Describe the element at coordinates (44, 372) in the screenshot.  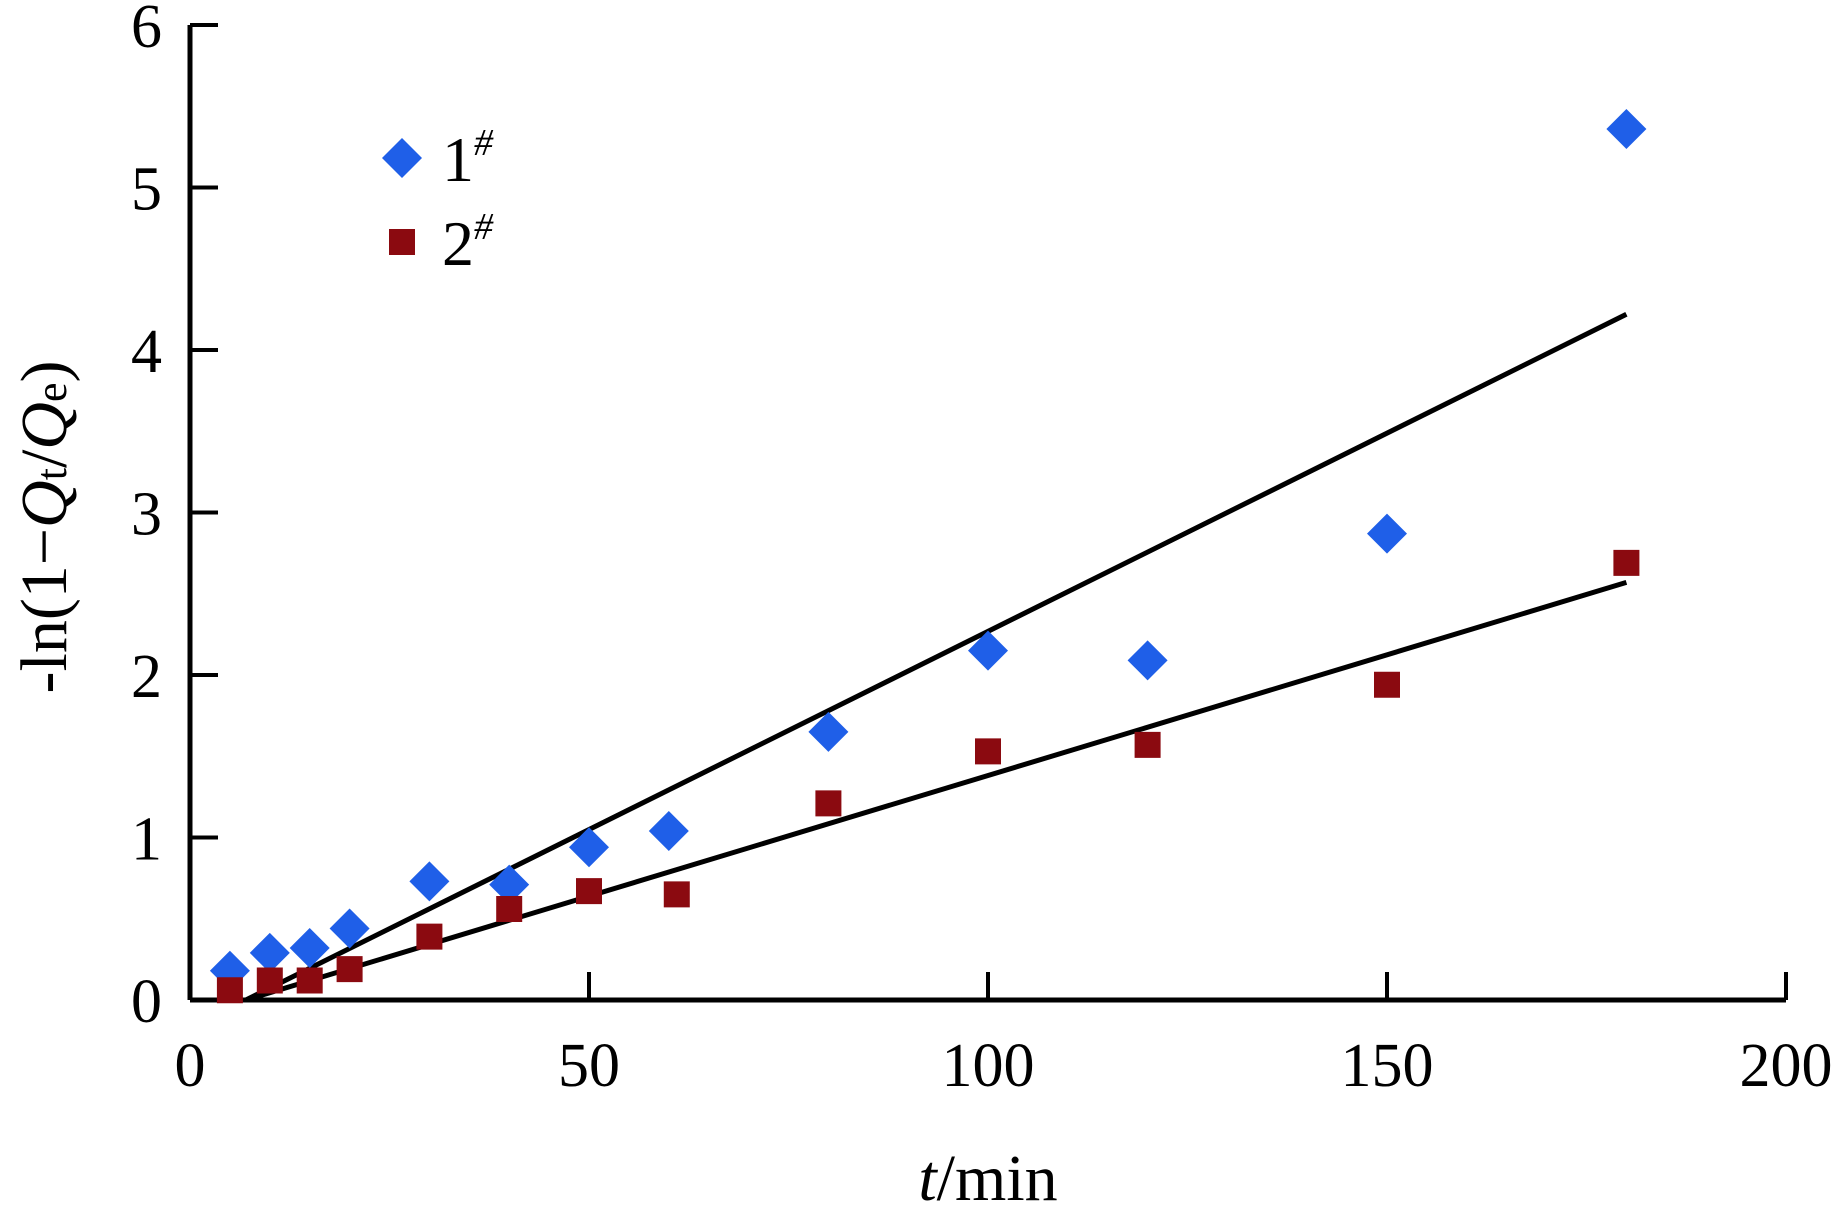
I see `y-axis-suffix: )` at that location.